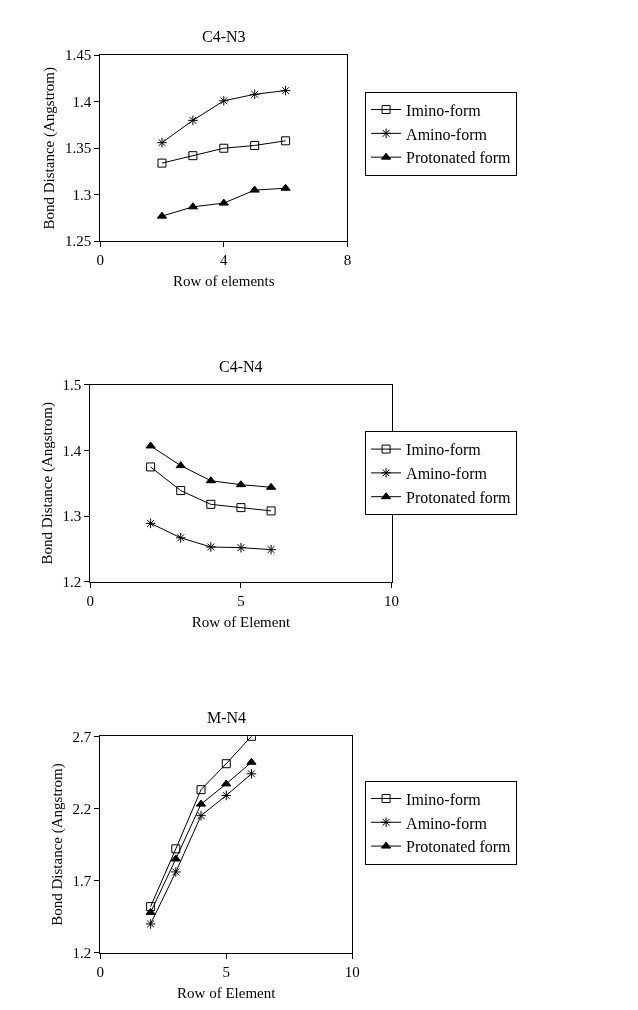  I want to click on x-tick-label: 4, so click(224, 260).